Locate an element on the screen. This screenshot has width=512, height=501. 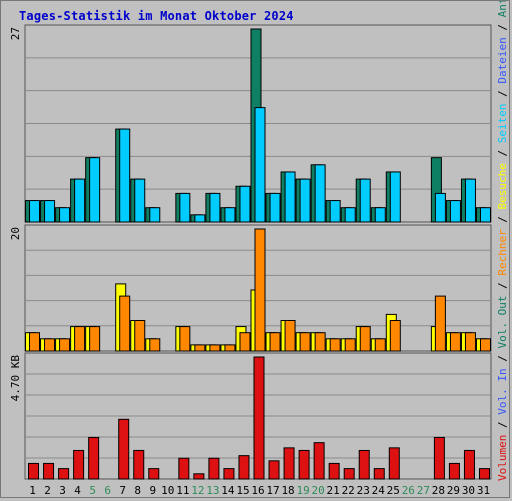
x-tick-label: 7 is located at coordinates (122, 490).